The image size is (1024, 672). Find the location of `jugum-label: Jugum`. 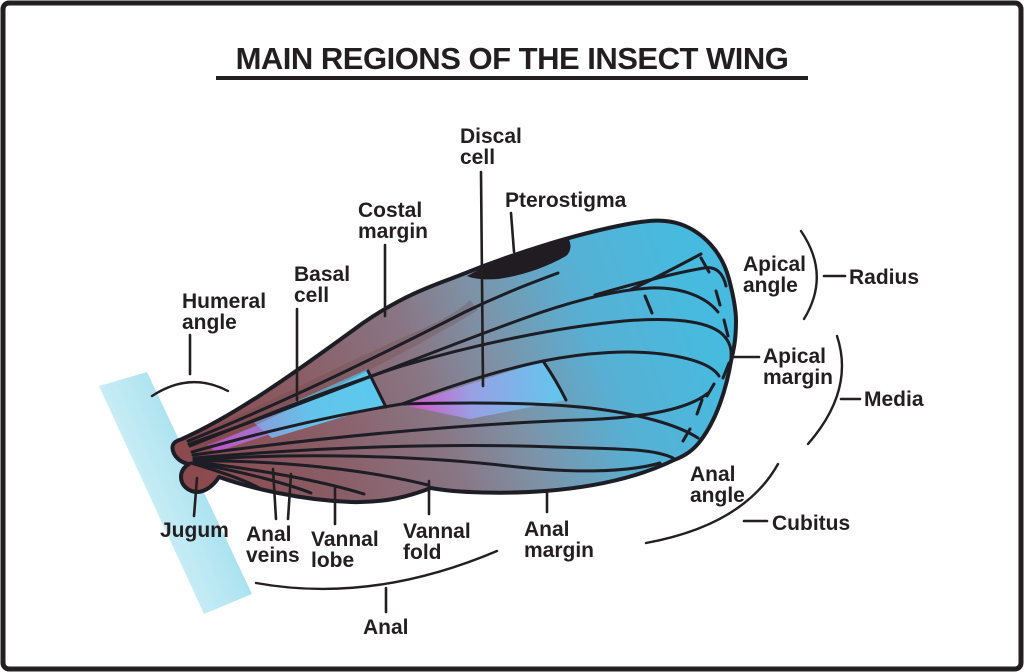

jugum-label: Jugum is located at coordinates (194, 530).